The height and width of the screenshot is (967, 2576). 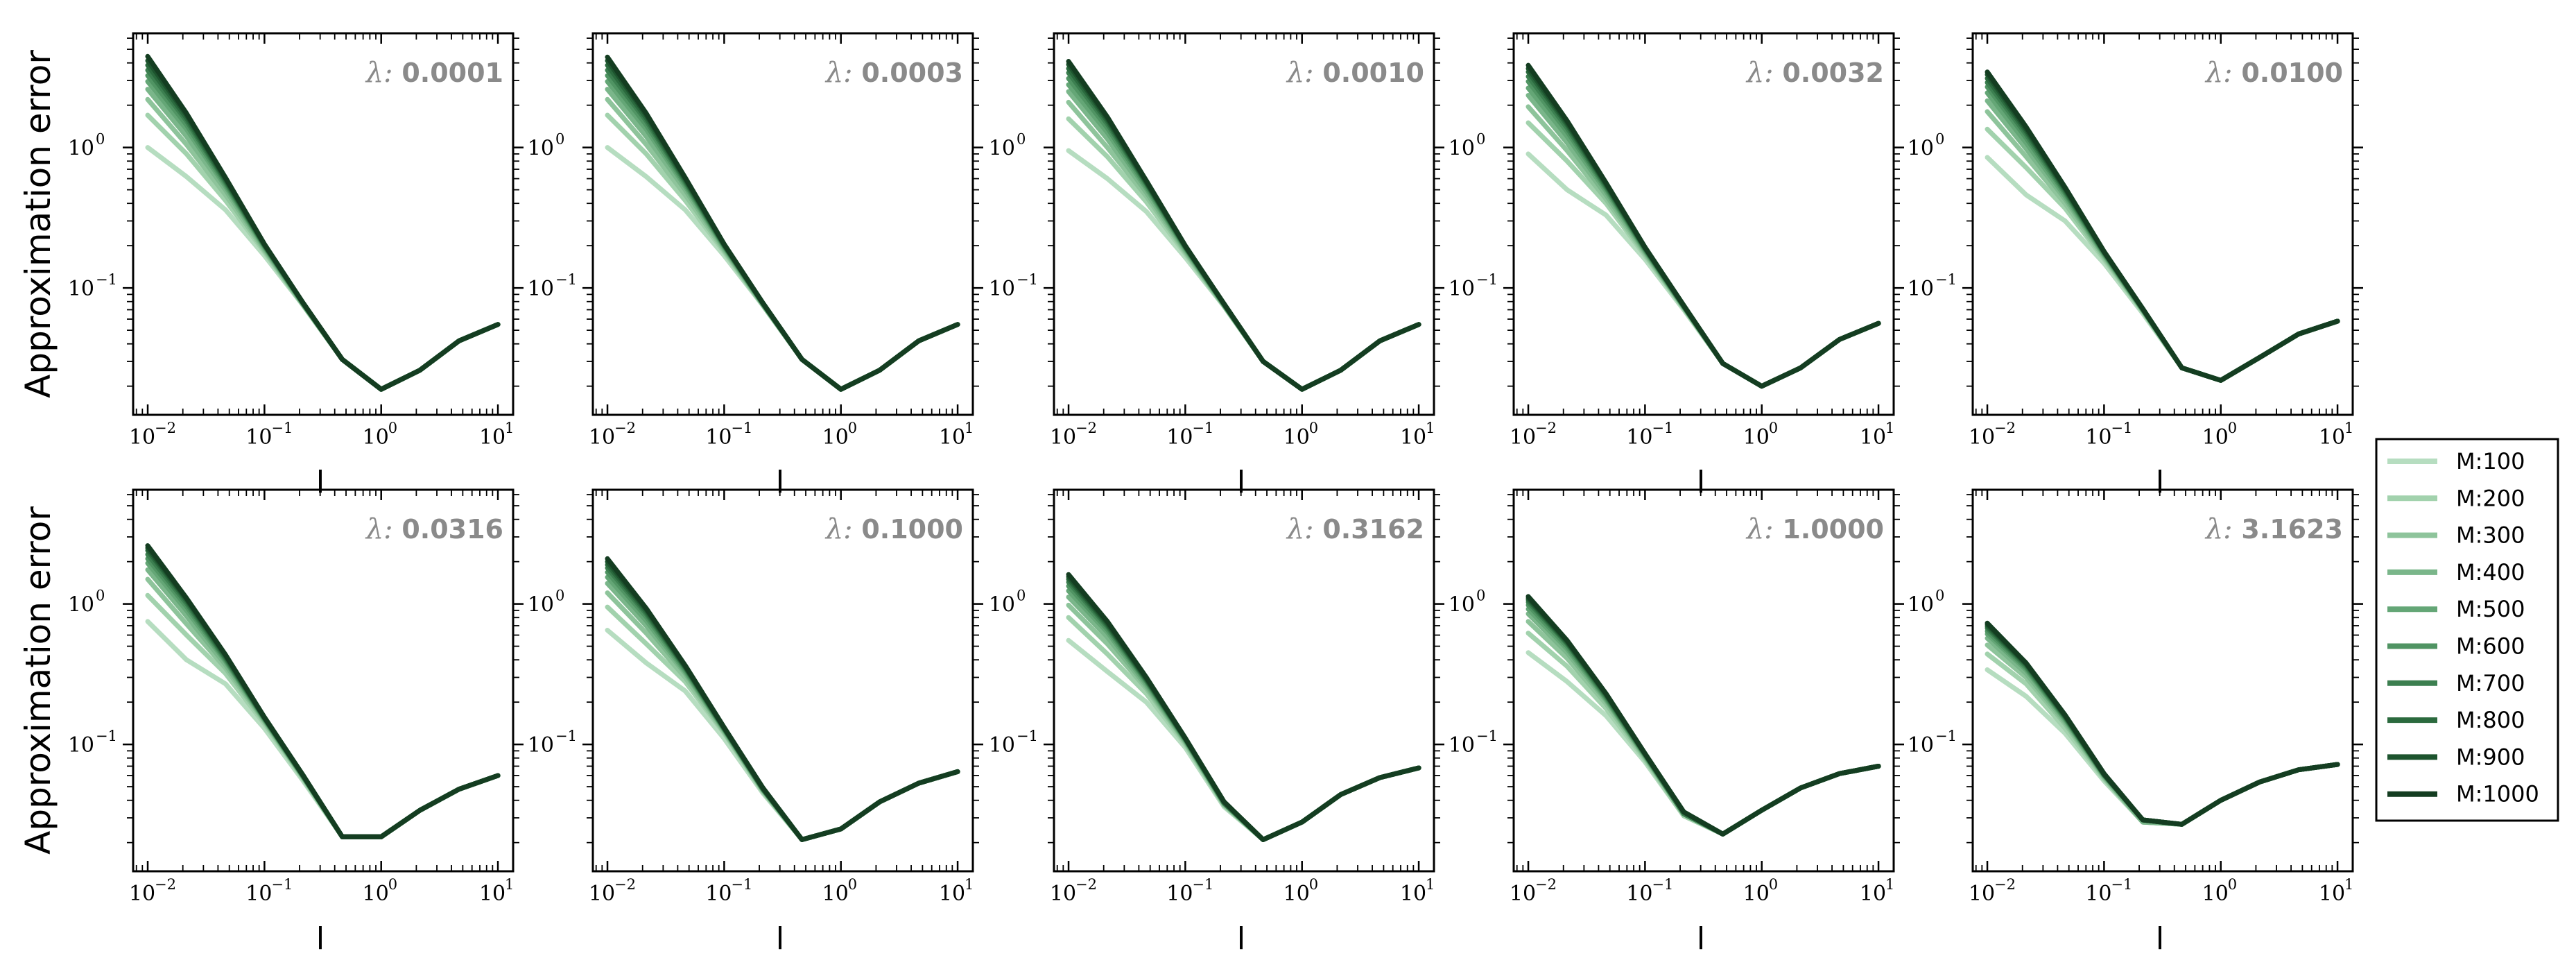 What do you see at coordinates (2490, 535) in the screenshot?
I see `legend-entry: M:300` at bounding box center [2490, 535].